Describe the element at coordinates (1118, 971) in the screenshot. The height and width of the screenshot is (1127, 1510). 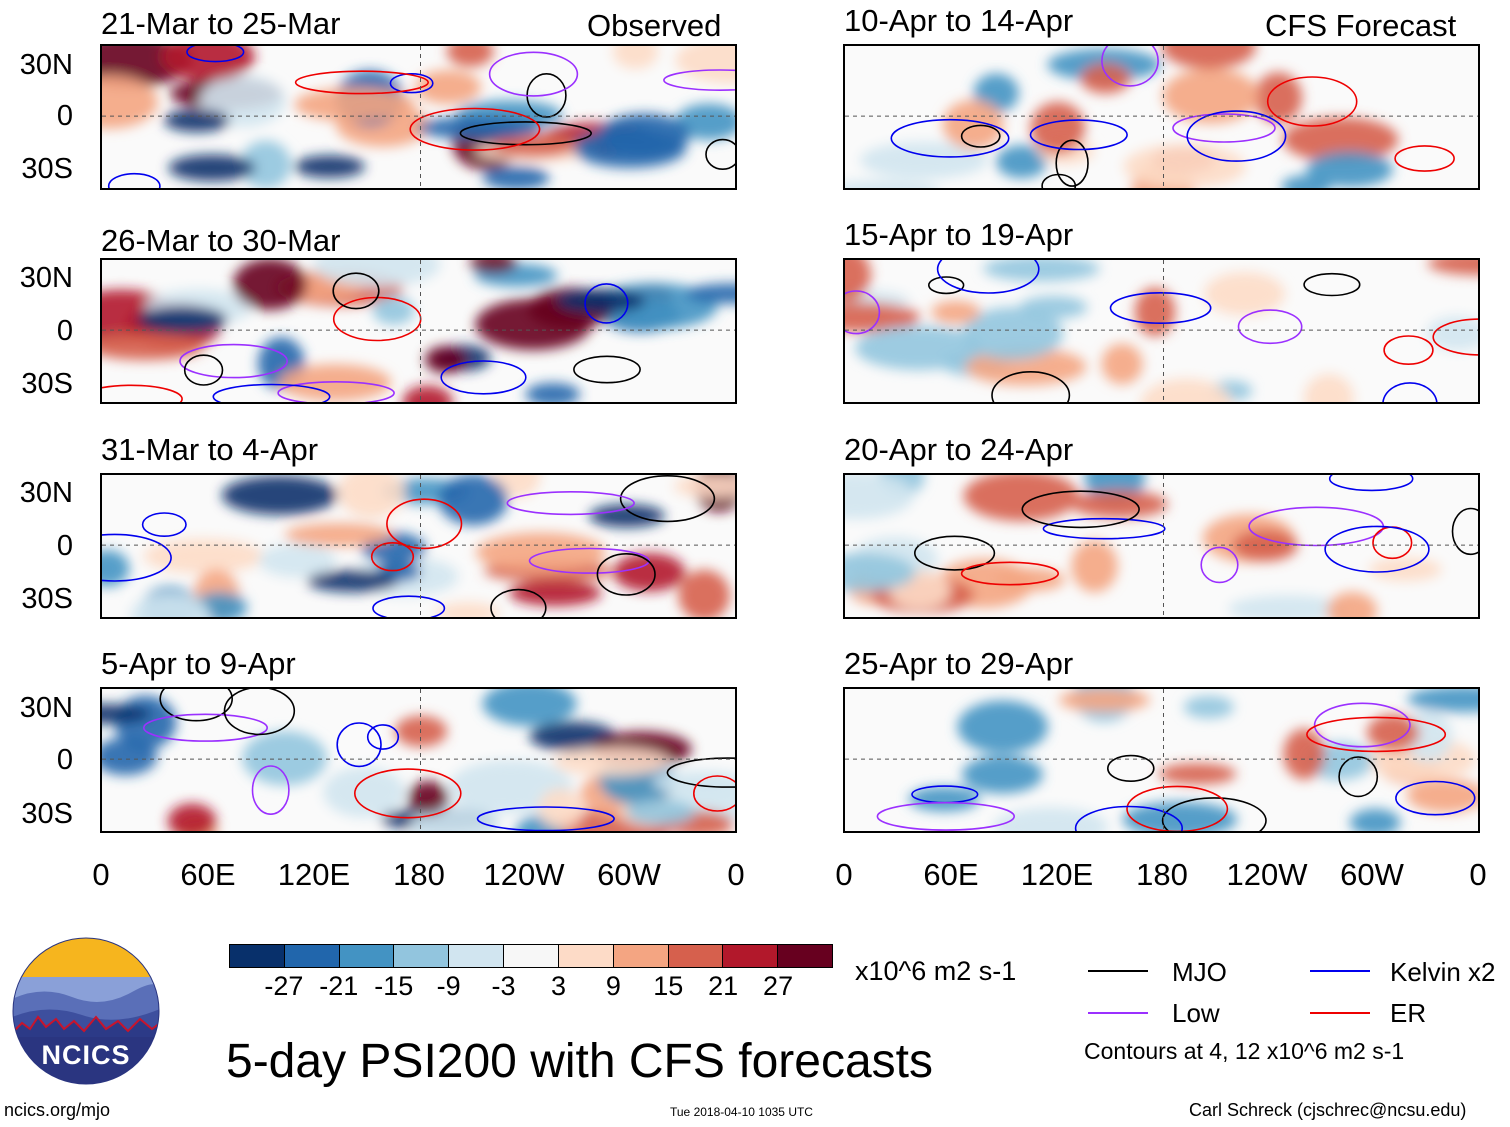
I see `legend-line-mjo` at that location.